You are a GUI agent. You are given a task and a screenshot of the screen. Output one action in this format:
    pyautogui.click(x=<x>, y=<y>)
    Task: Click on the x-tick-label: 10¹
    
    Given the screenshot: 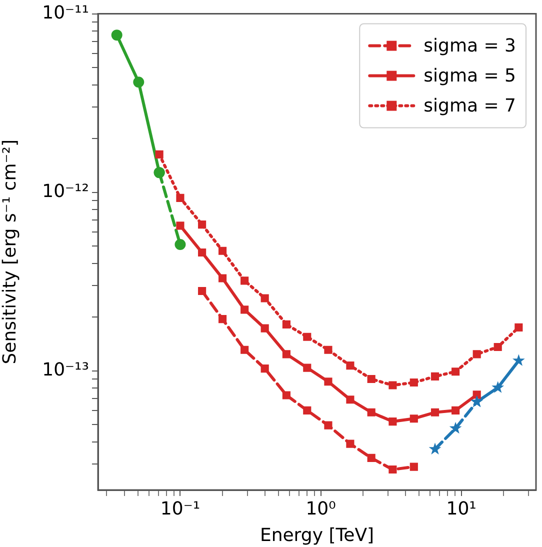 What is the action you would take?
    pyautogui.click(x=461, y=509)
    